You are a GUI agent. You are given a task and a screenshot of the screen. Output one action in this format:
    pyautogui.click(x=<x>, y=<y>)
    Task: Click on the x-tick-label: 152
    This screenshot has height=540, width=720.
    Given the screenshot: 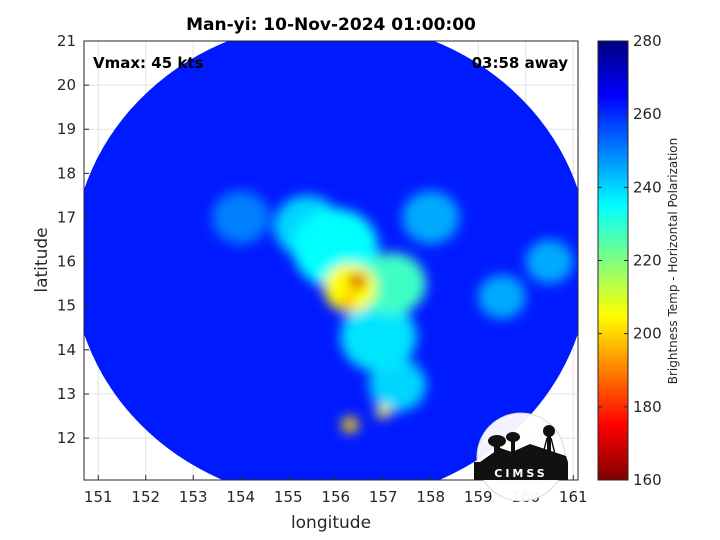 What is the action you would take?
    pyautogui.click(x=145, y=497)
    